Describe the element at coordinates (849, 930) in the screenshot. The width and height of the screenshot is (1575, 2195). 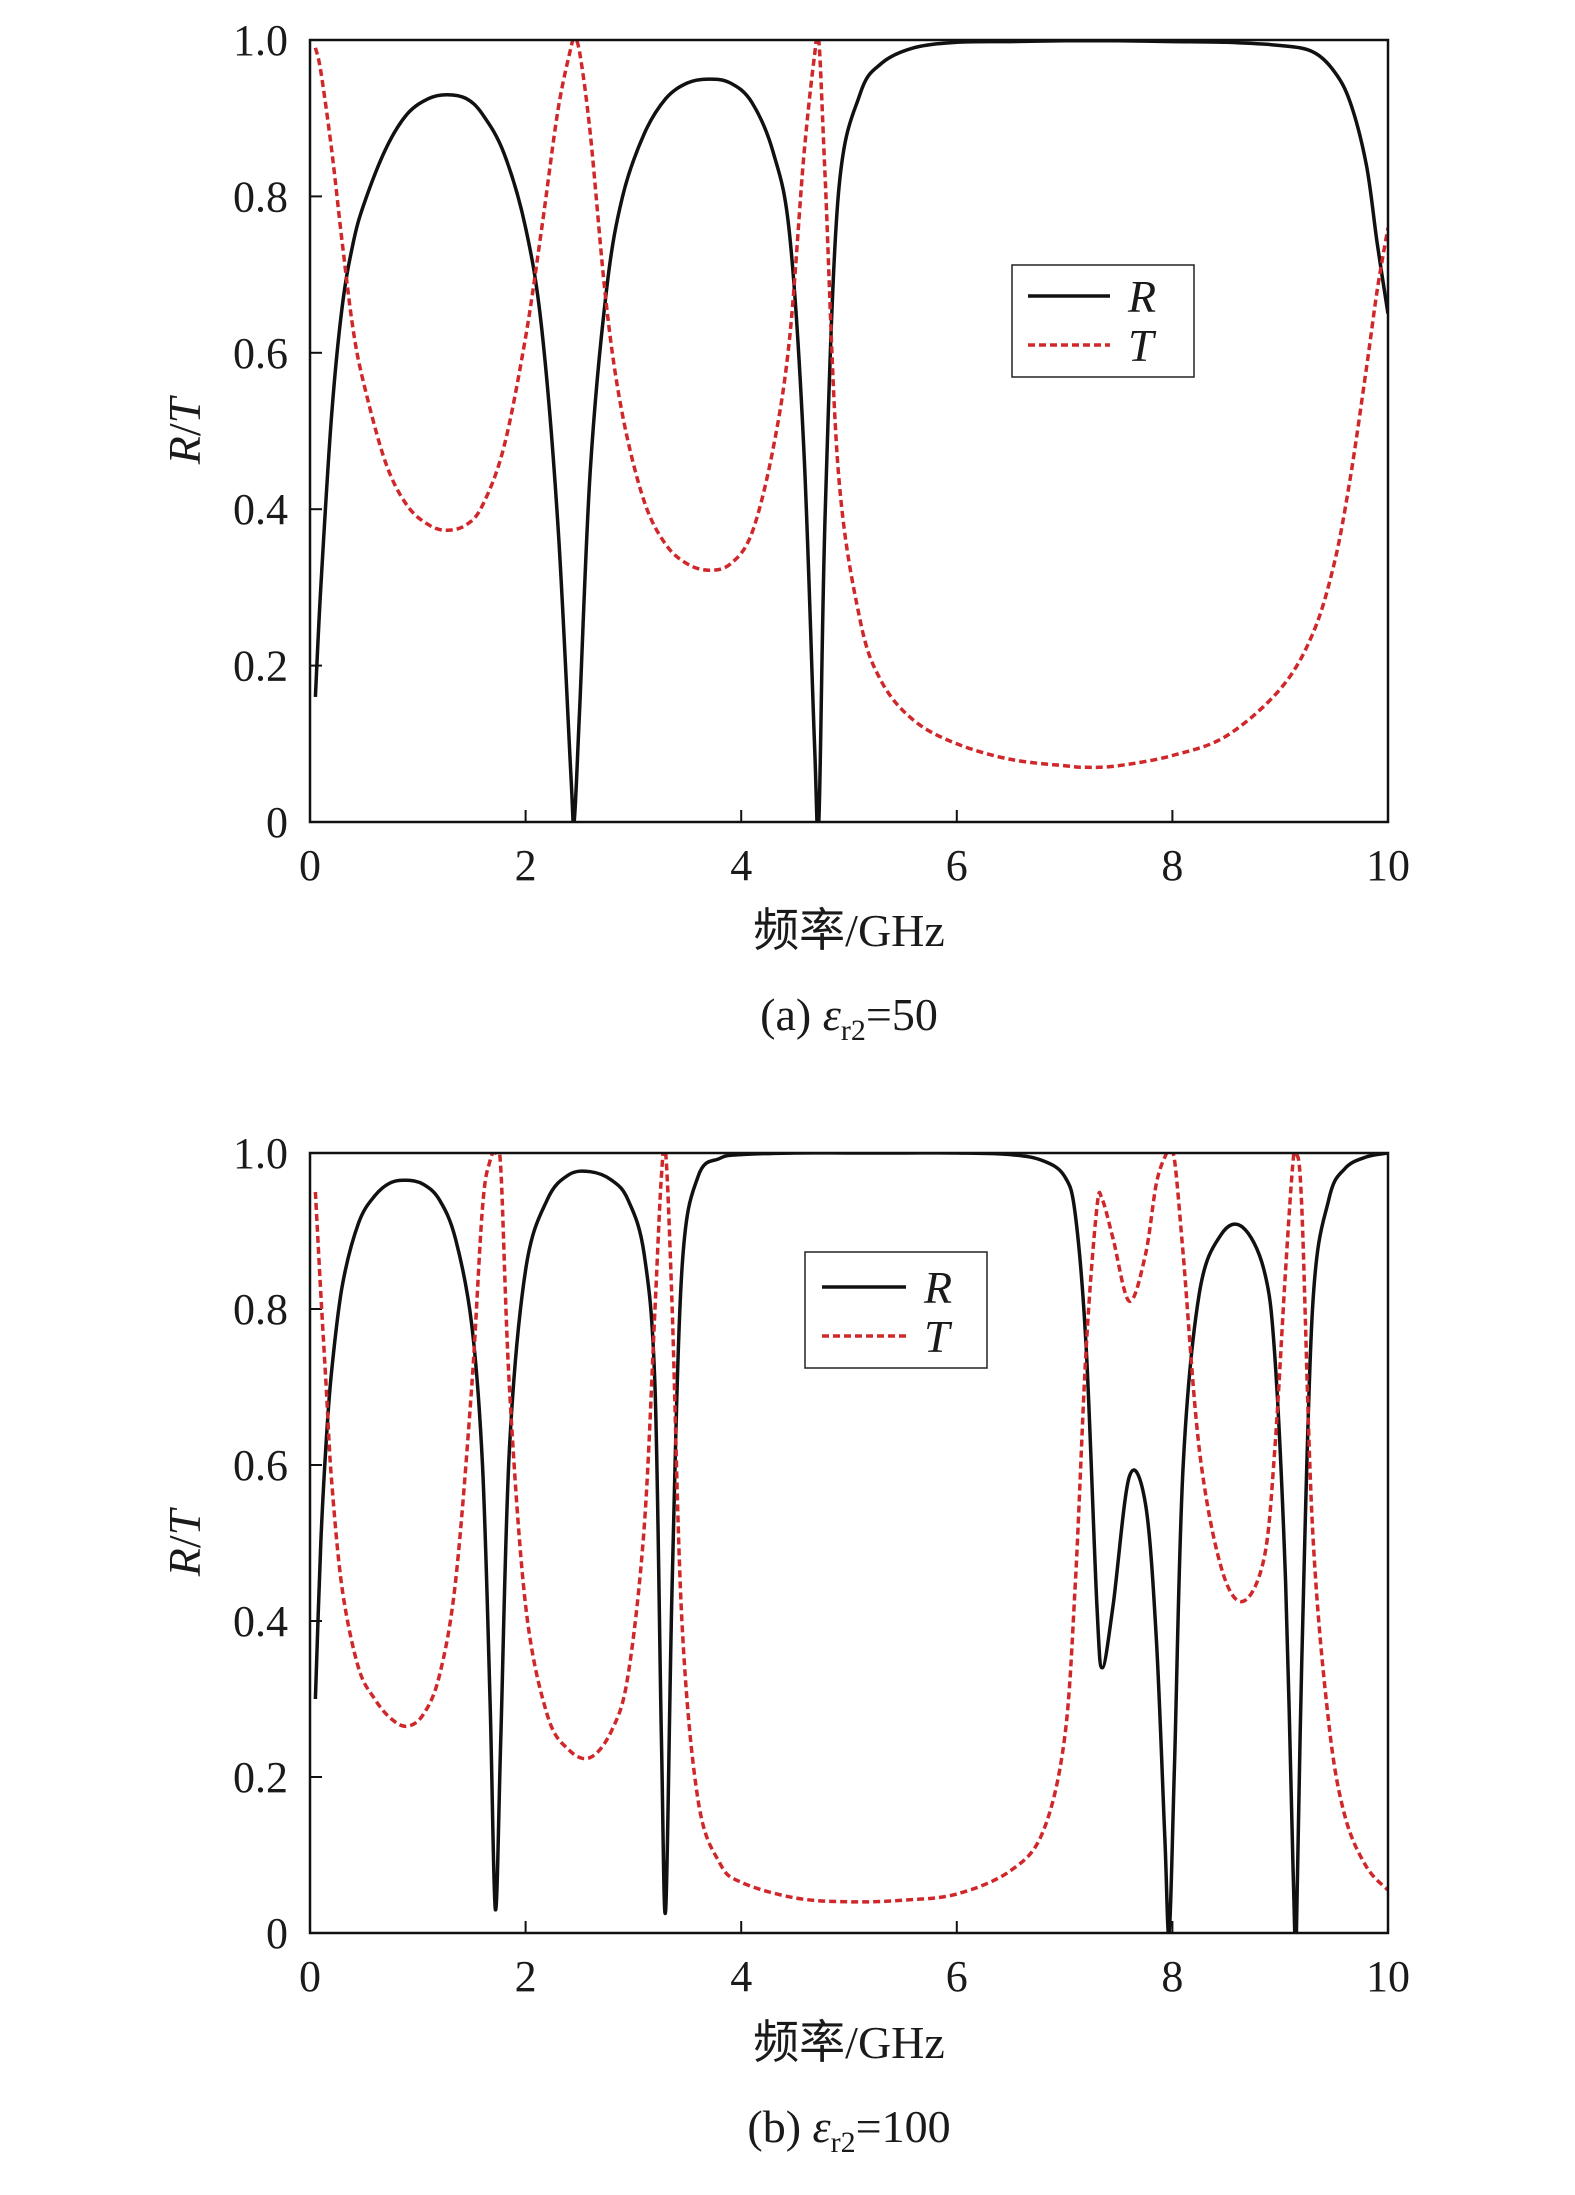
I see `x-axis-label-a: 频率/GHz` at that location.